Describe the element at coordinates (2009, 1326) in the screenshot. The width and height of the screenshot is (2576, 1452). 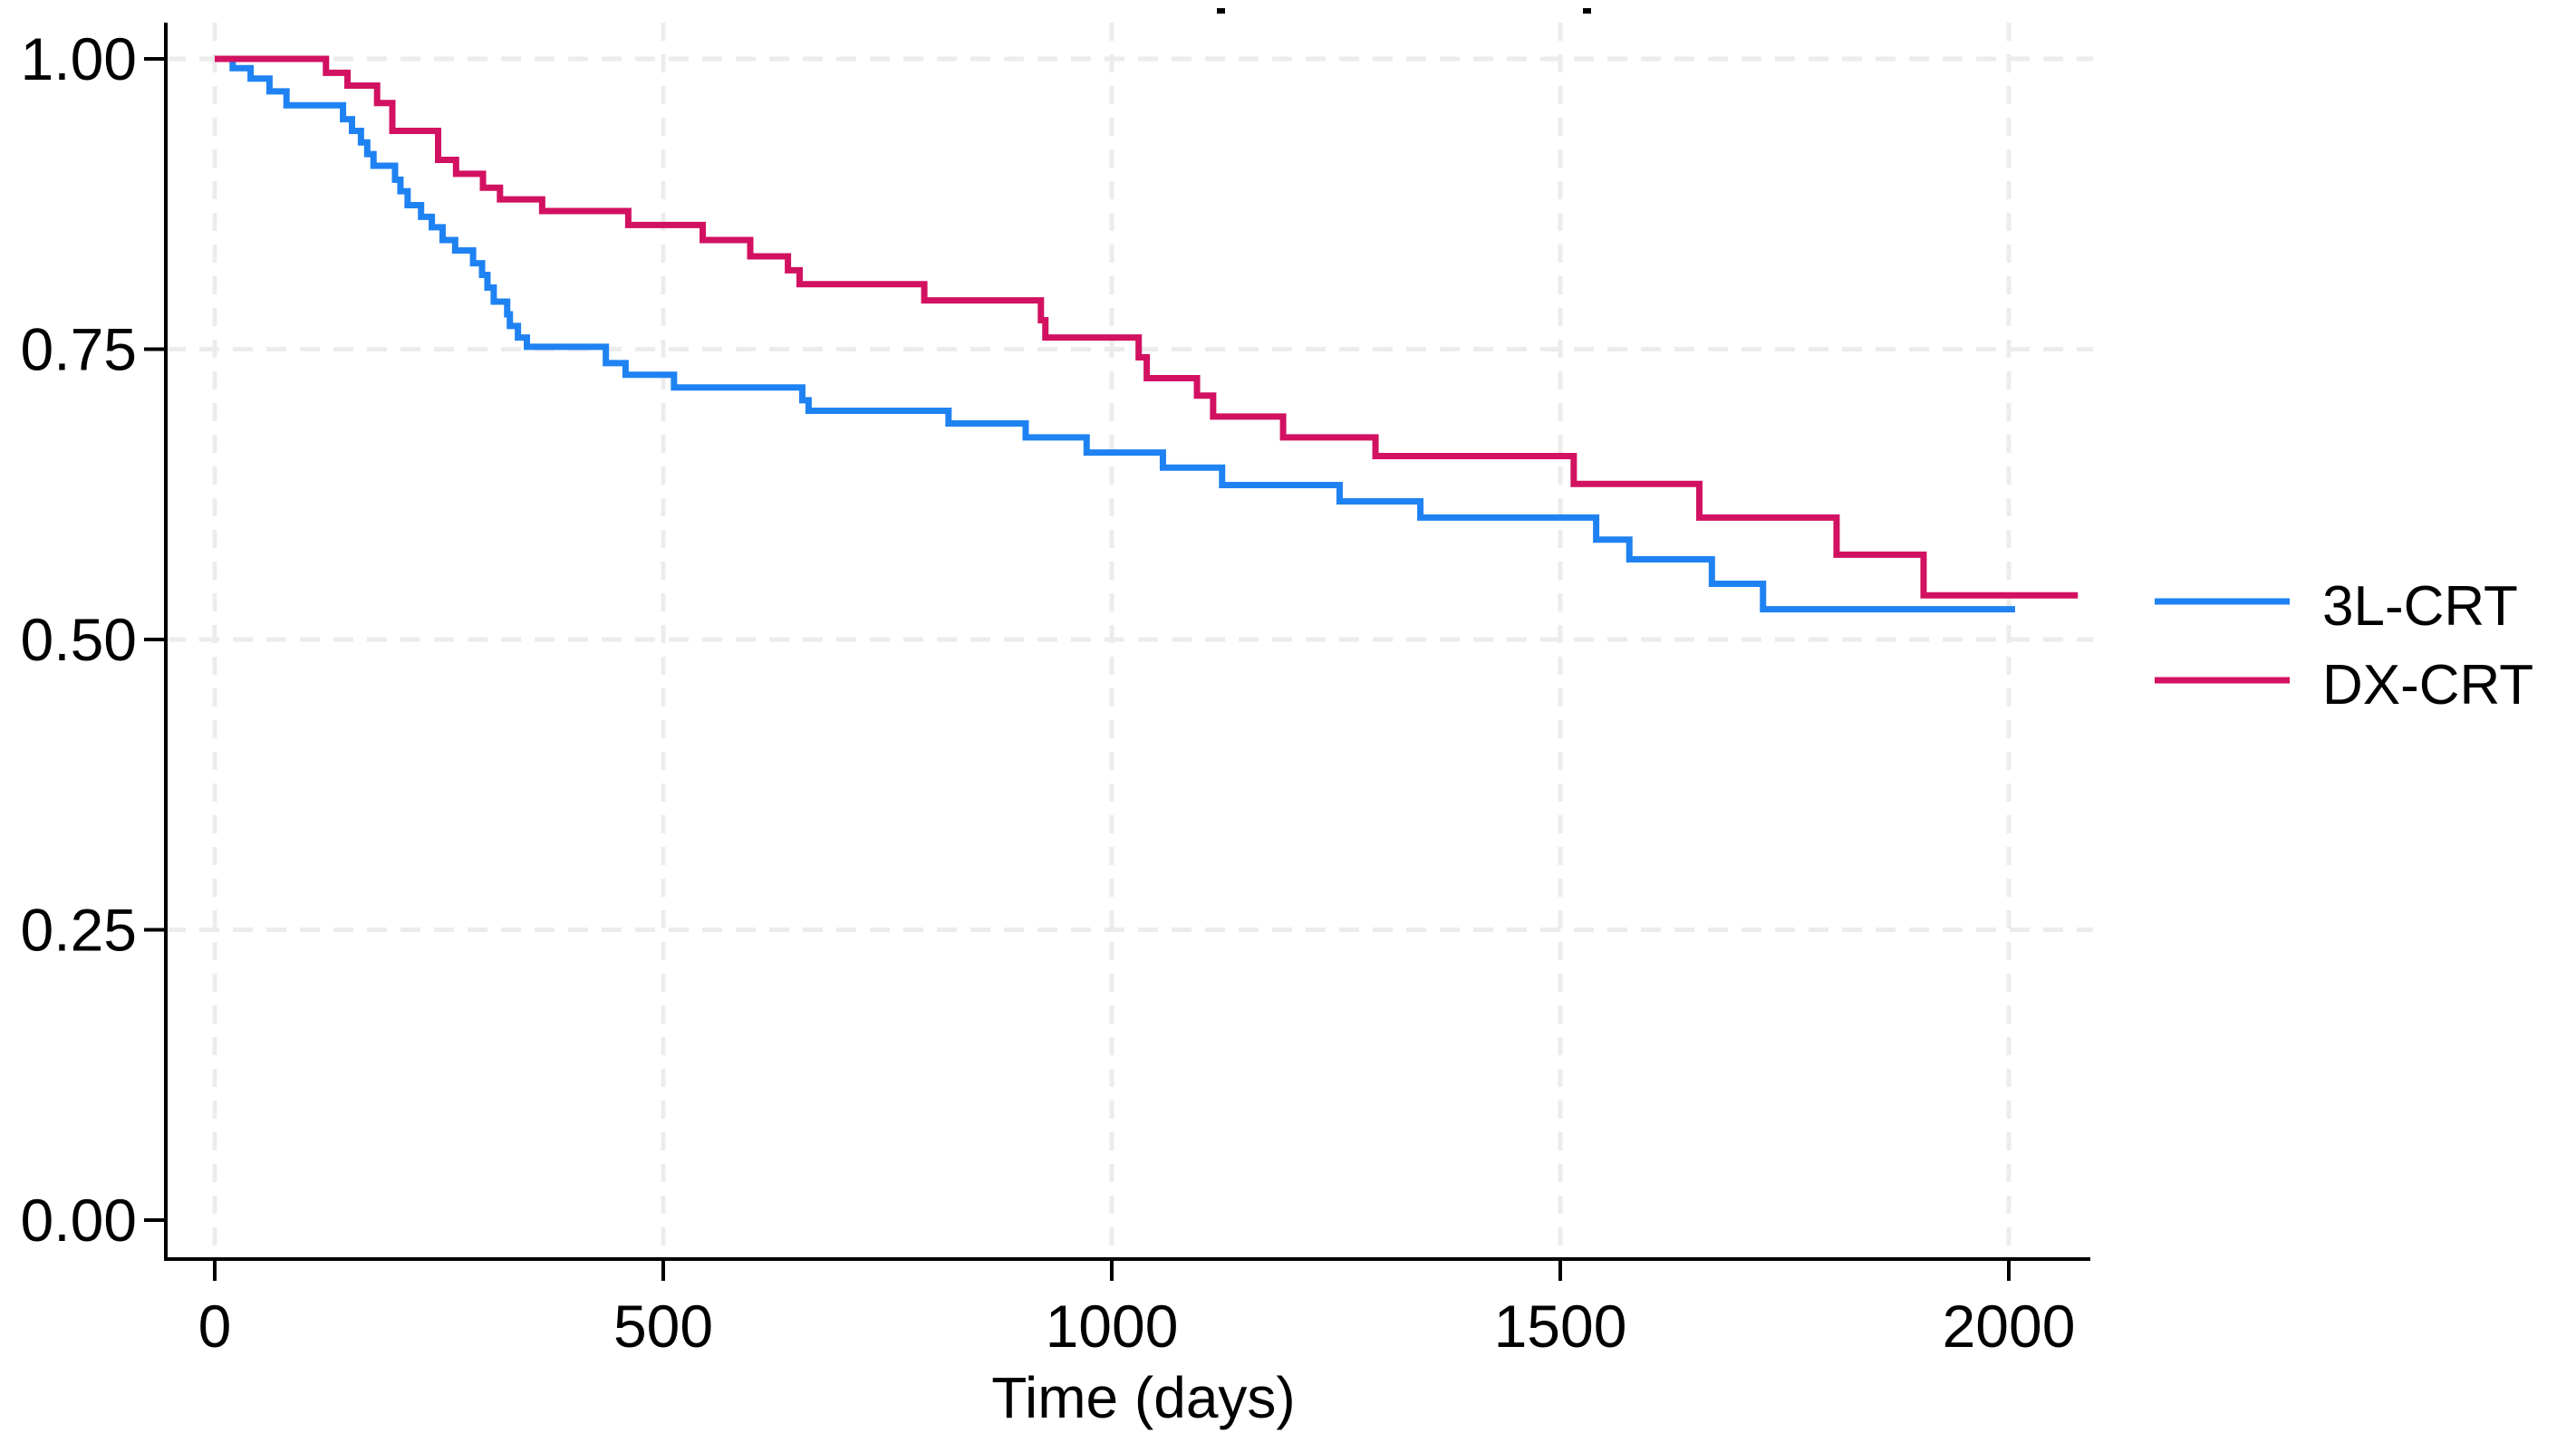
I see `x-tick-label-2000: 2000` at that location.